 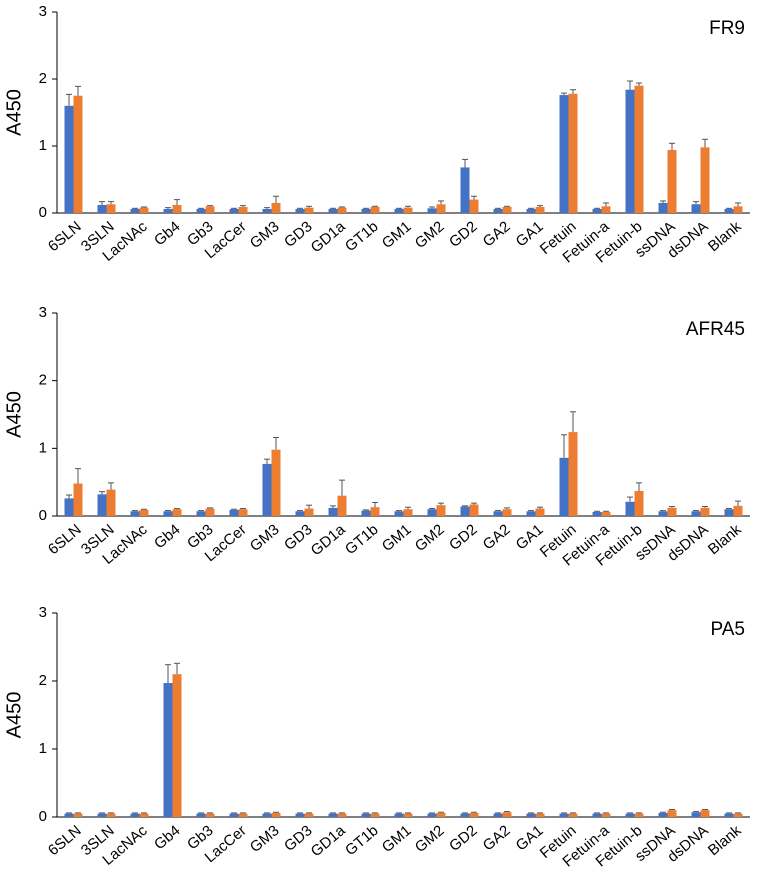 I want to click on x-tick-label: GD2, so click(x=463, y=537).